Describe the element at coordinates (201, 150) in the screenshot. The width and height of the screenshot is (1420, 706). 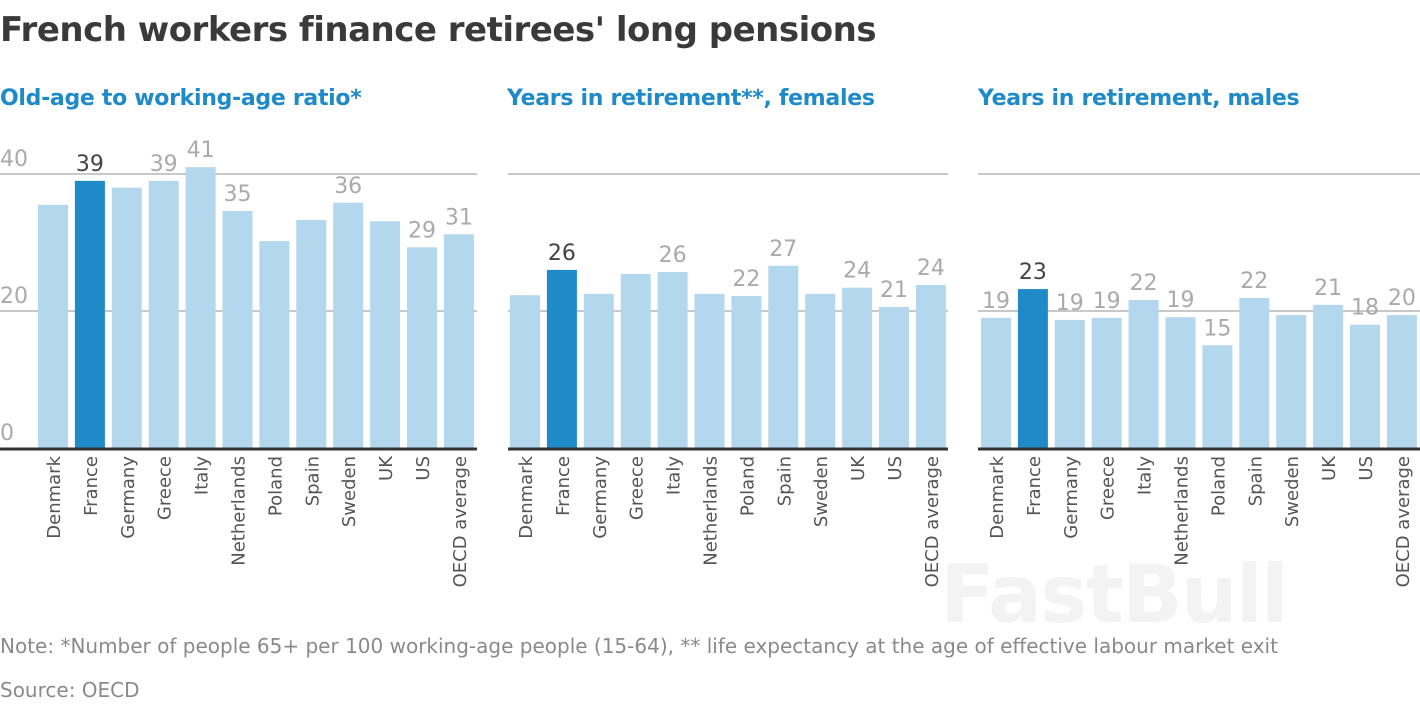
I see `data-label: 41` at that location.